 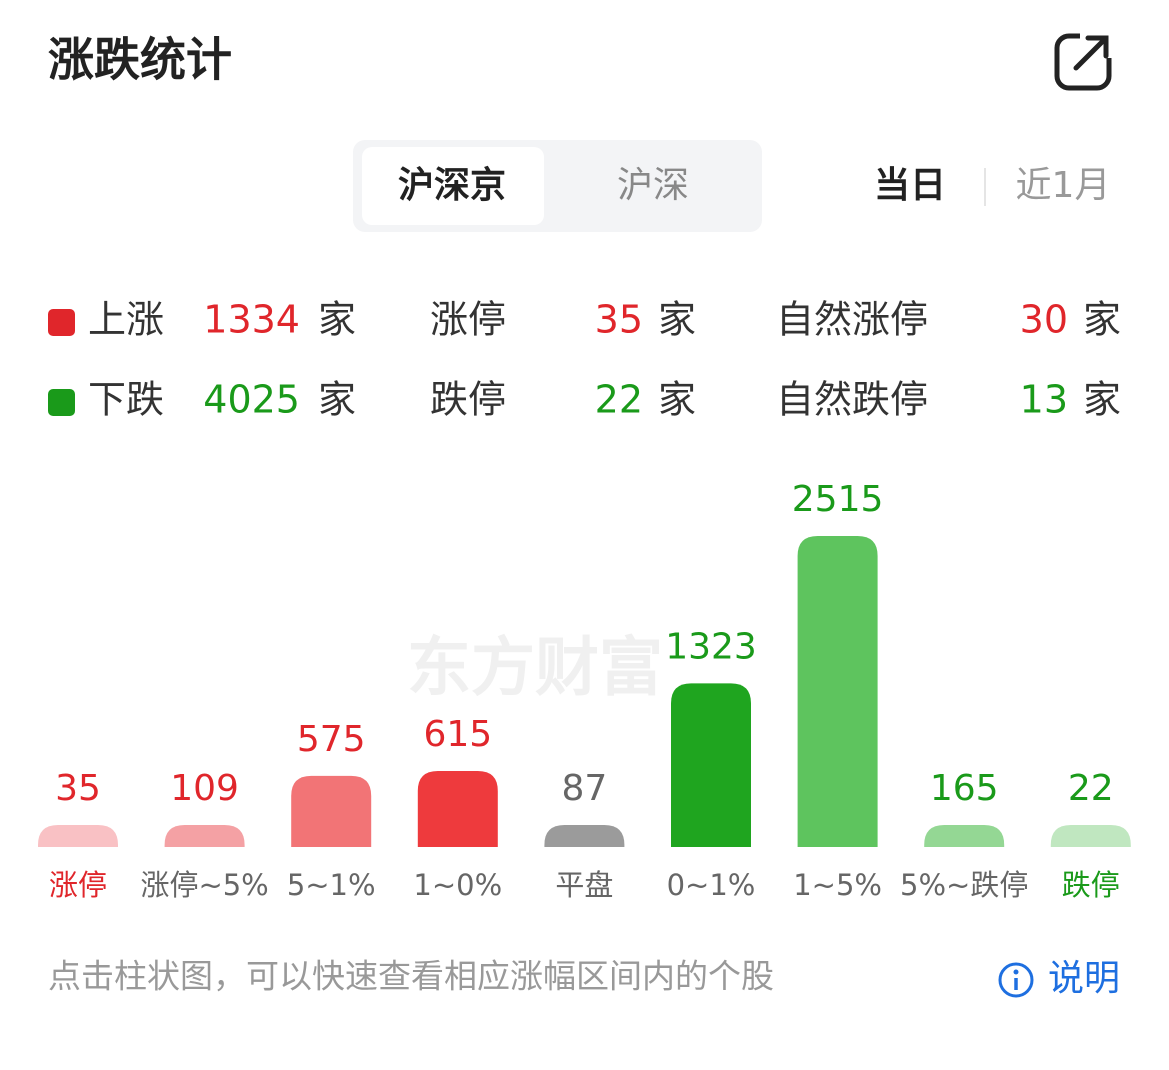 What do you see at coordinates (711, 885) in the screenshot?
I see `x-tick-label: 0~1%` at bounding box center [711, 885].